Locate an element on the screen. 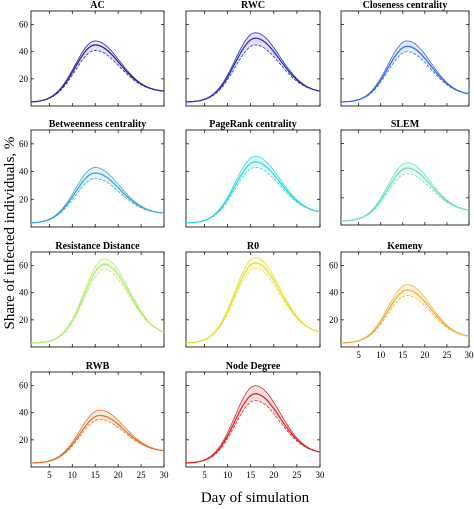  panel-5: PageRank centrality is located at coordinates (253, 173).